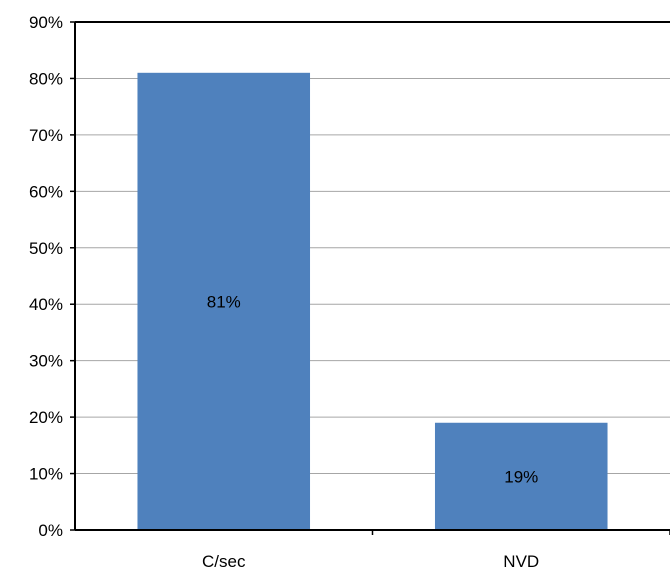  I want to click on y-tick-label: 20%, so click(46, 417).